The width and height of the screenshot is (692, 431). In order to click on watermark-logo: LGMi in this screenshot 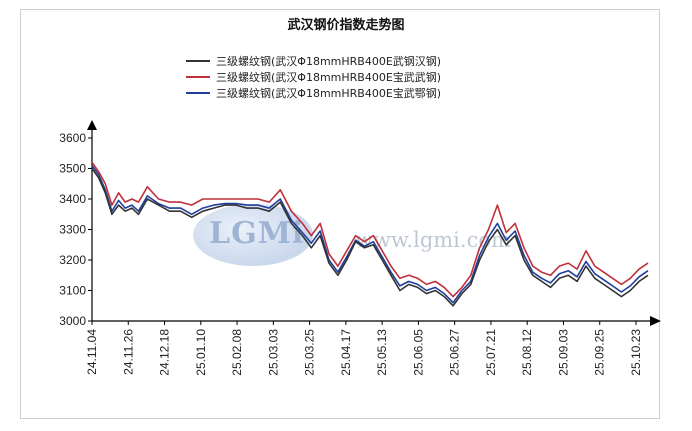, I will do `click(253, 235)`.